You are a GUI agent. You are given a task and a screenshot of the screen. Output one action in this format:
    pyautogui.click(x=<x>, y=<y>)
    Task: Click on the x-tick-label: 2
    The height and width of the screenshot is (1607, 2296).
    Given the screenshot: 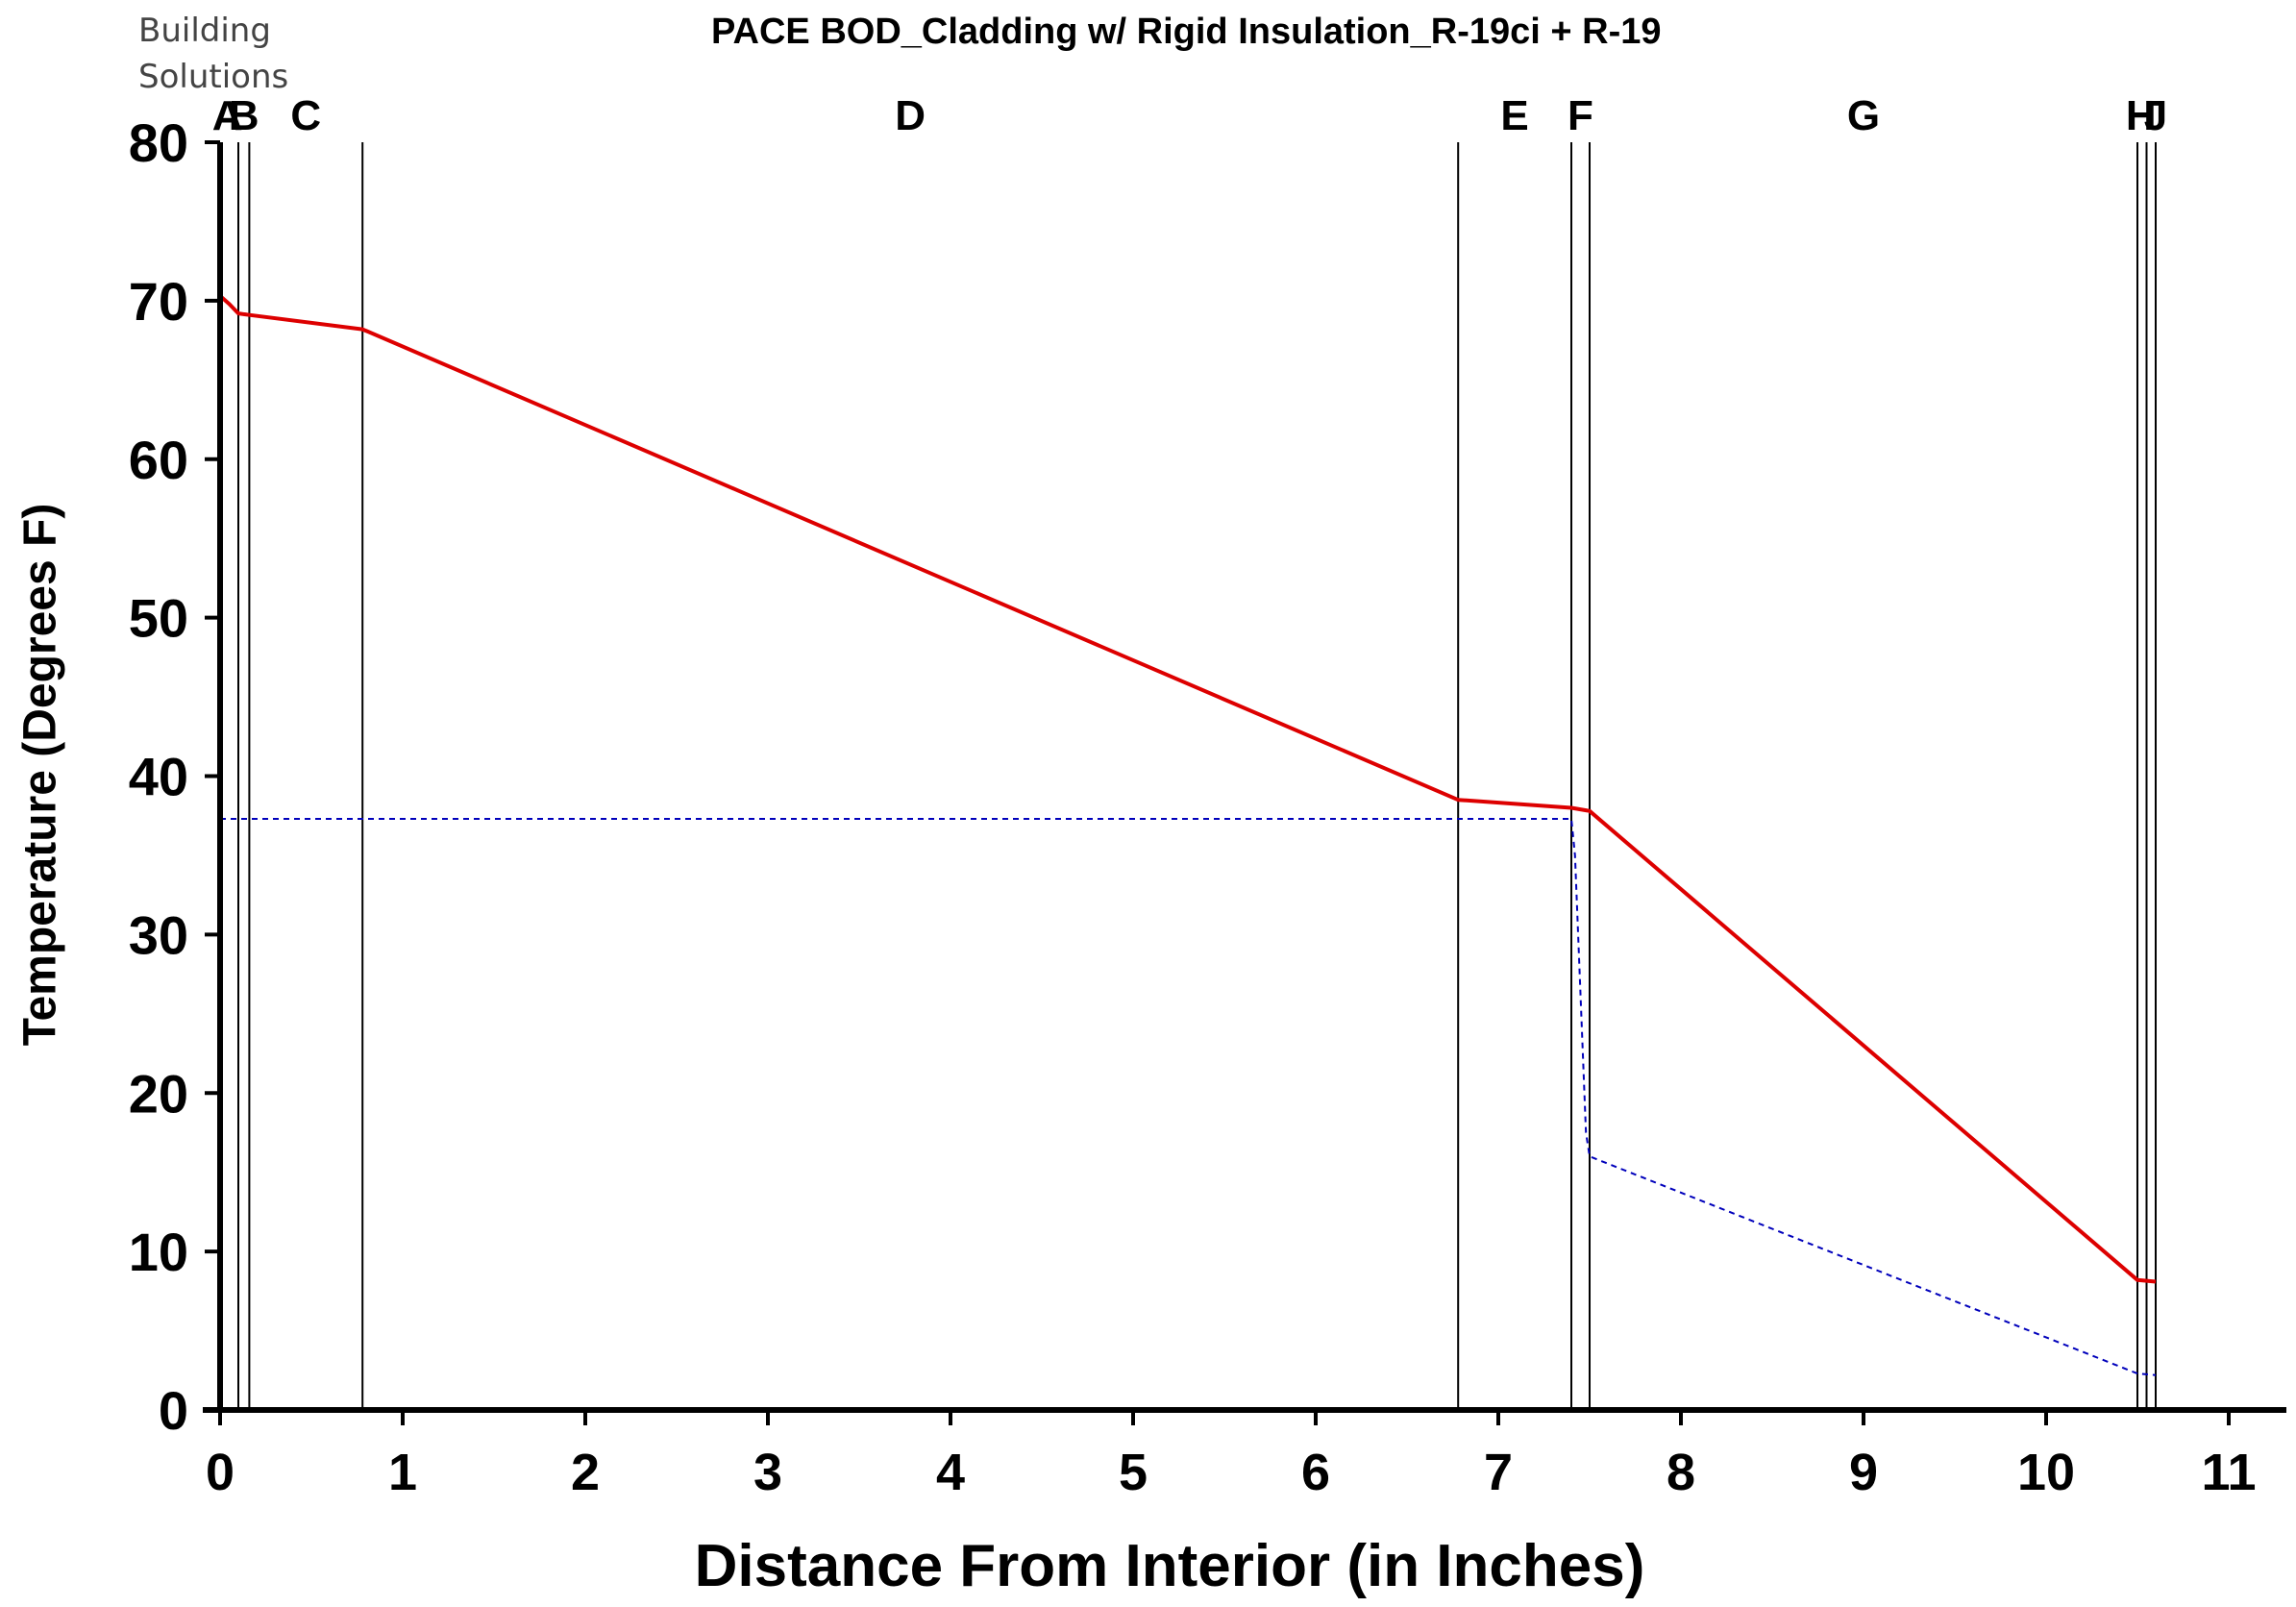 What is the action you would take?
    pyautogui.click(x=585, y=1472)
    